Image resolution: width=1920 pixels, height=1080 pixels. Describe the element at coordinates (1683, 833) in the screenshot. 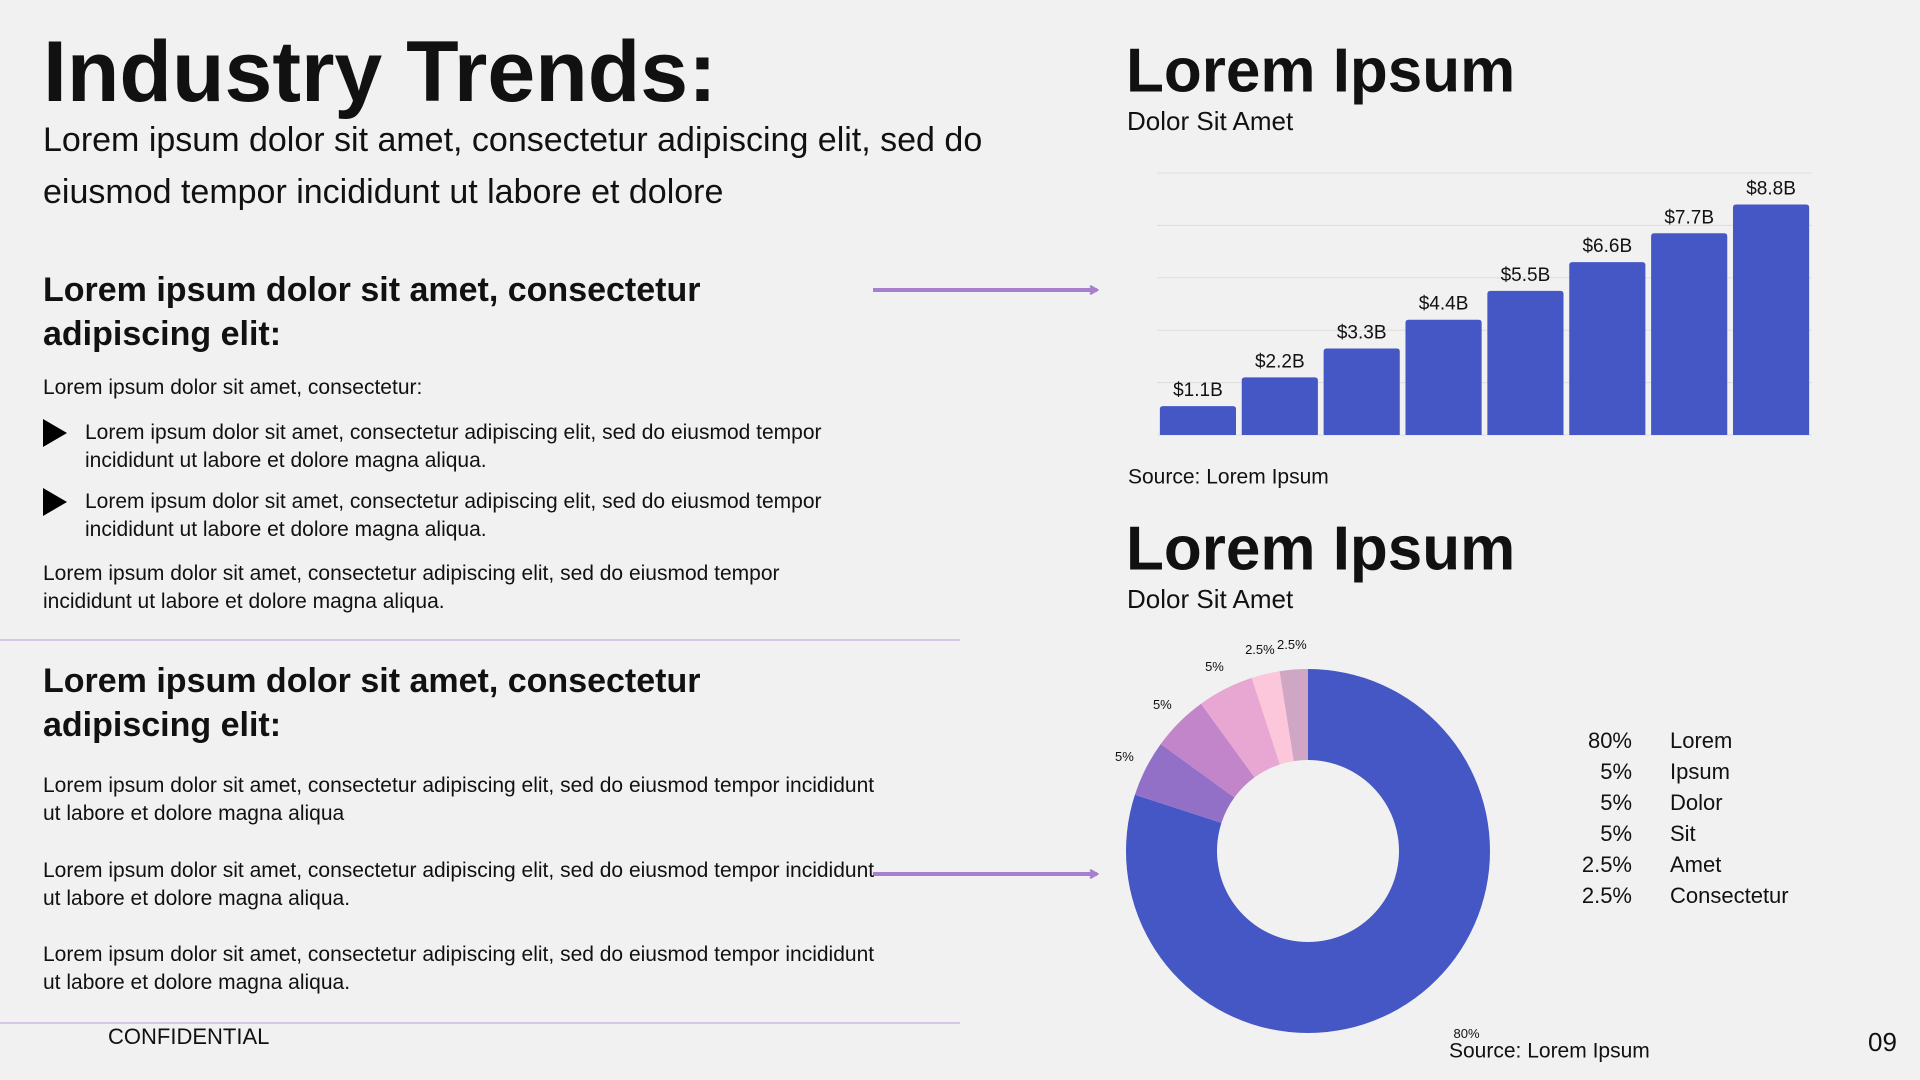

I see `legend-label: Sit` at that location.